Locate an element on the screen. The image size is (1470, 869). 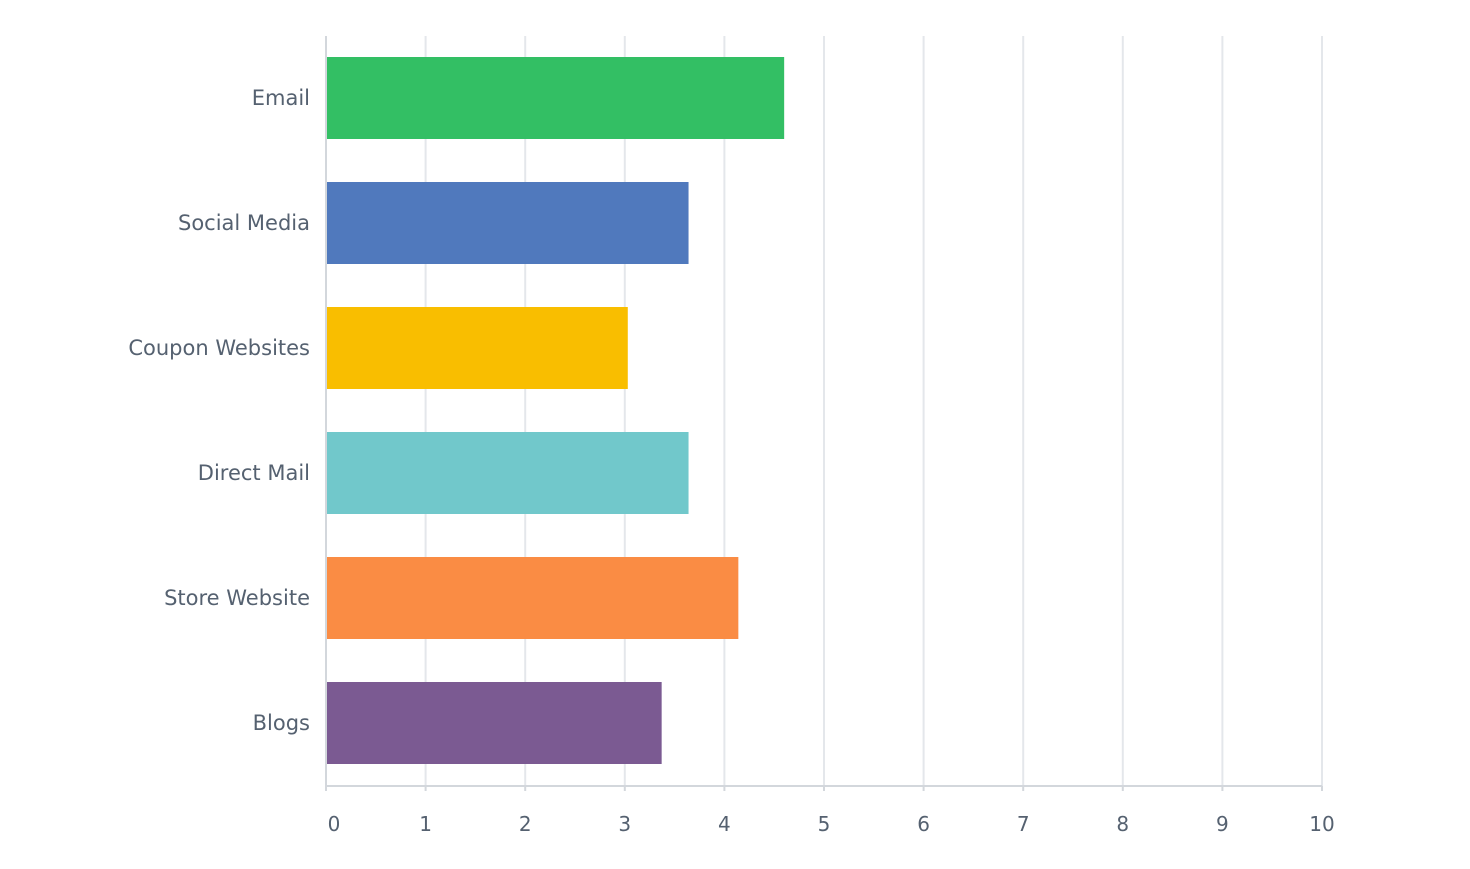
bar-blogs is located at coordinates (494, 723).